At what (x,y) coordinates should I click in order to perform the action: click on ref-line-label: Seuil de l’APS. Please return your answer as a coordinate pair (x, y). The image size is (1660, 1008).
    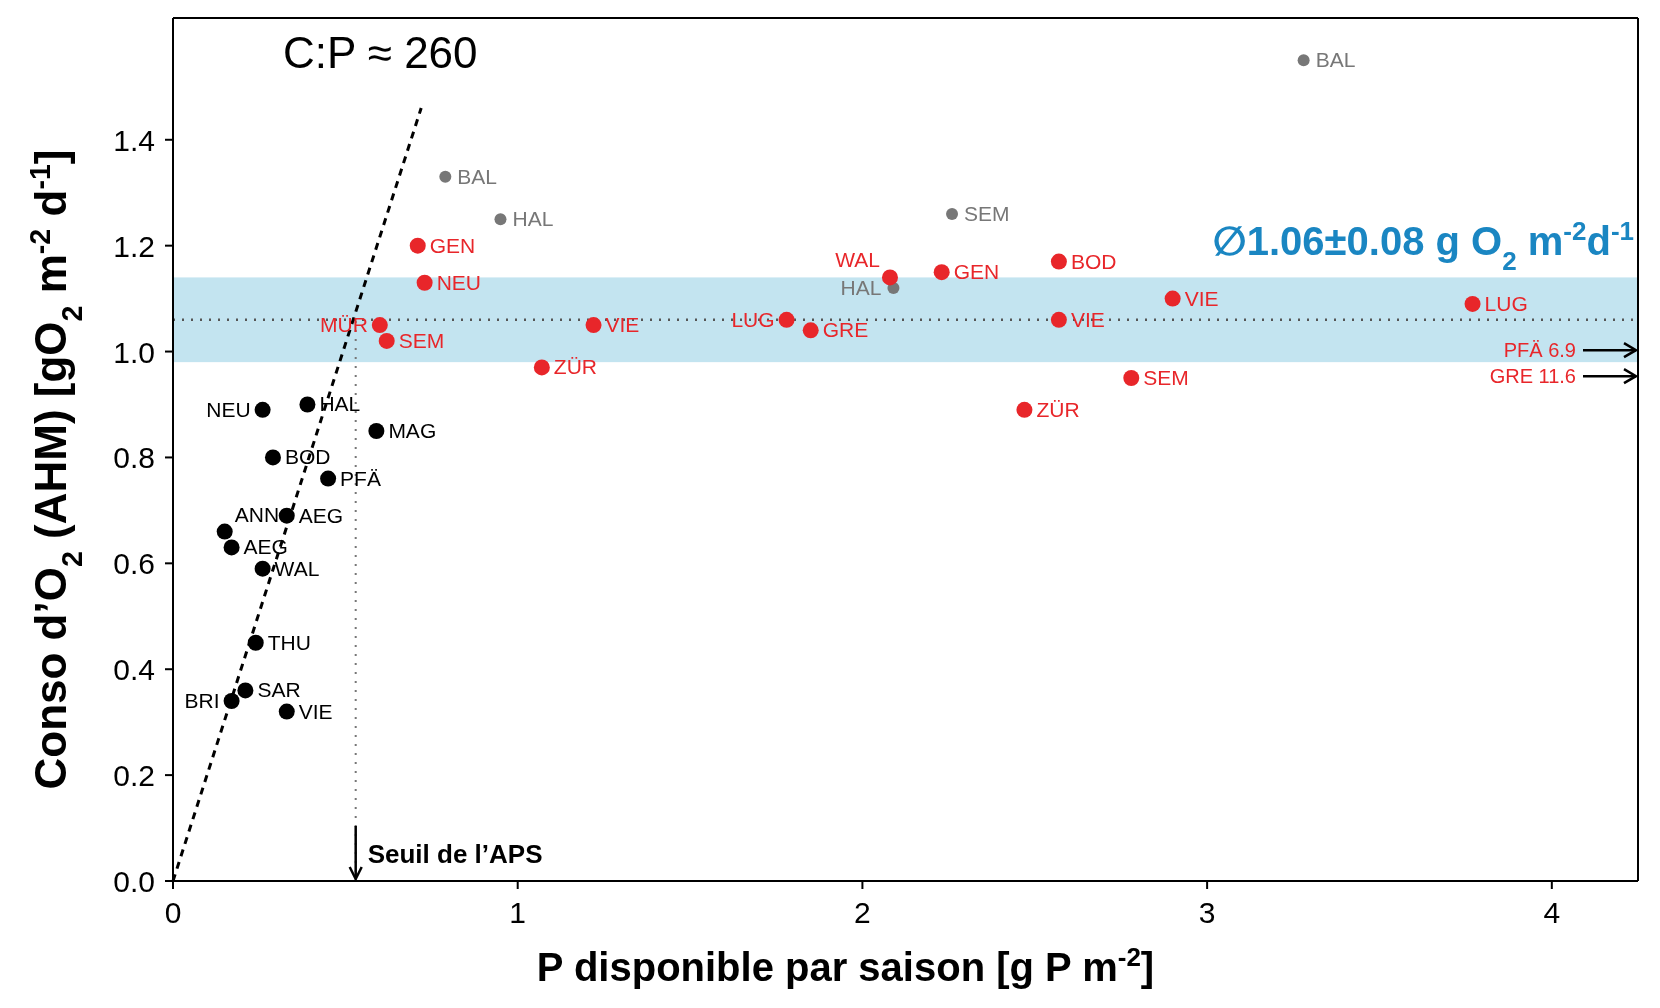
    Looking at the image, I should click on (455, 854).